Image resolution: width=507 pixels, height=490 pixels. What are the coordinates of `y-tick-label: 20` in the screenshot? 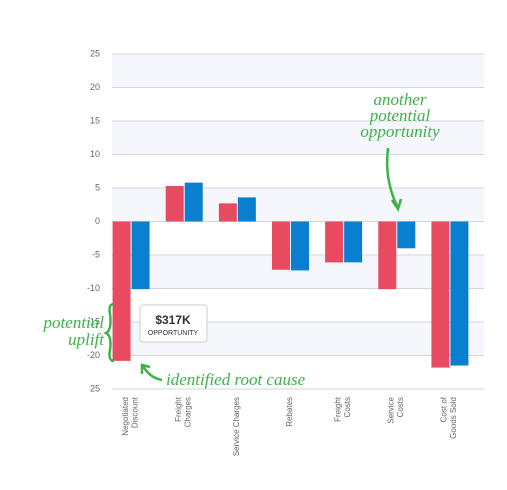 It's located at (95, 87).